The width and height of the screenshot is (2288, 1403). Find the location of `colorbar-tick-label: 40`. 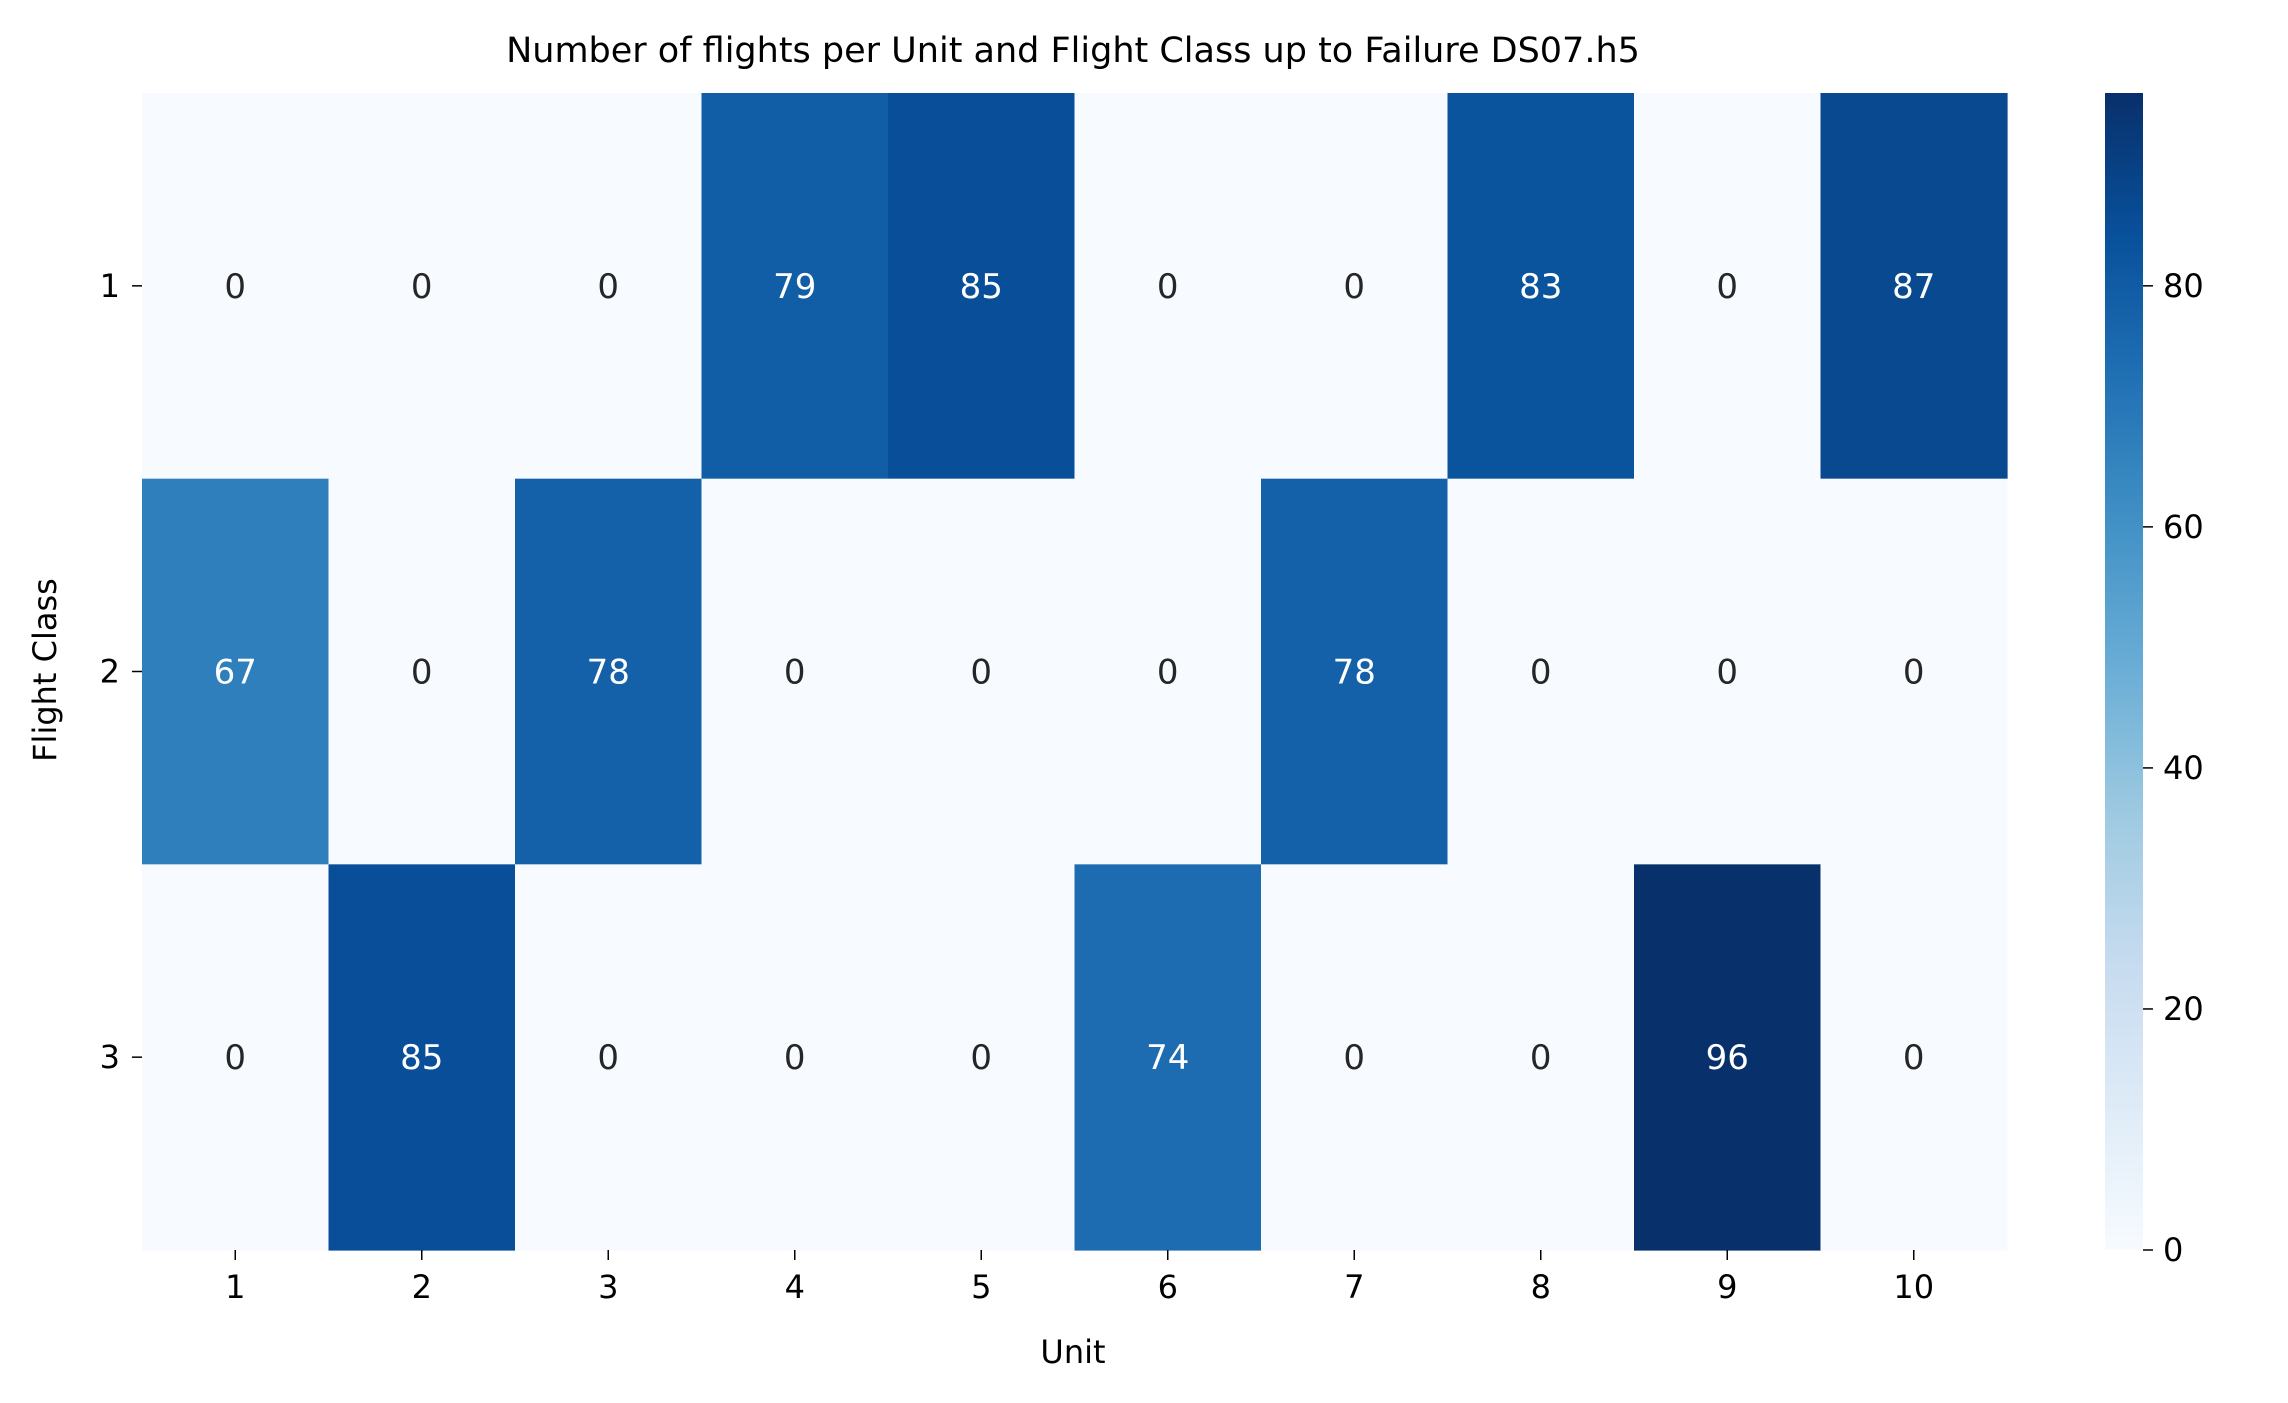

colorbar-tick-label: 40 is located at coordinates (2183, 768).